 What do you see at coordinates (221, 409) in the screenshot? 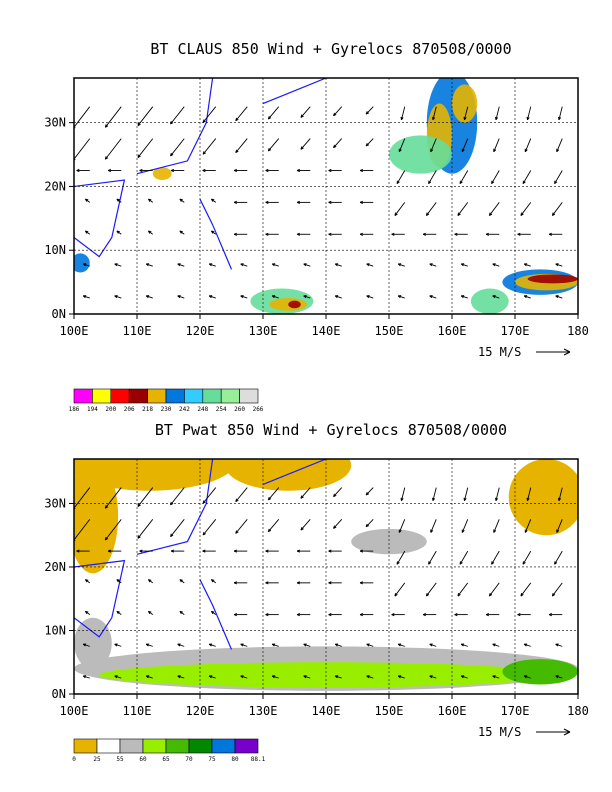
I see `colorbar-label: 254` at bounding box center [221, 409].